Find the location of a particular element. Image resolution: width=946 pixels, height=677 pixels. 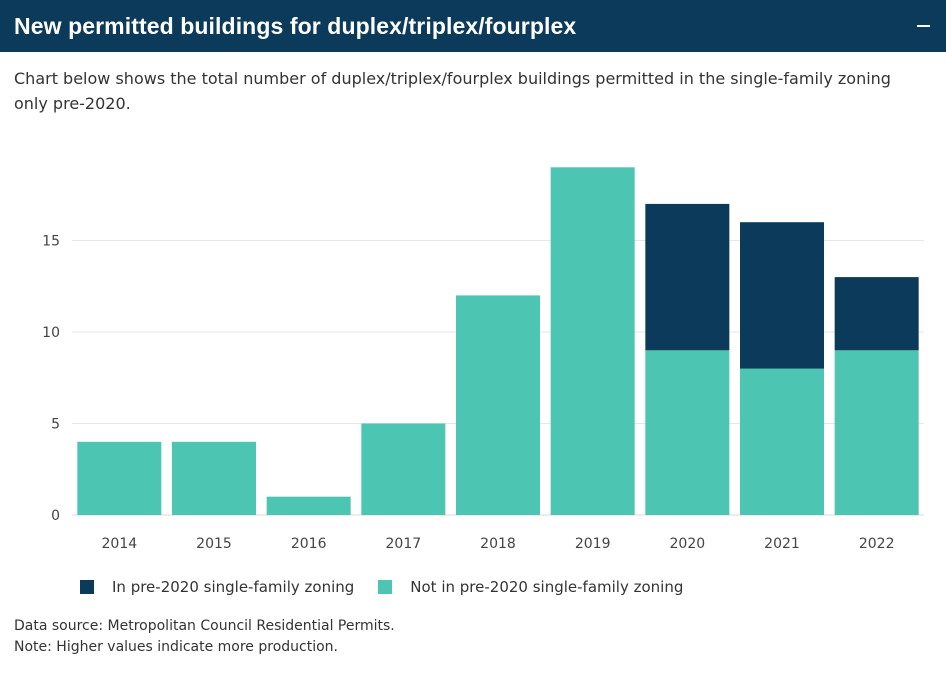

bar-not-in-zoning-2020 is located at coordinates (687, 432).